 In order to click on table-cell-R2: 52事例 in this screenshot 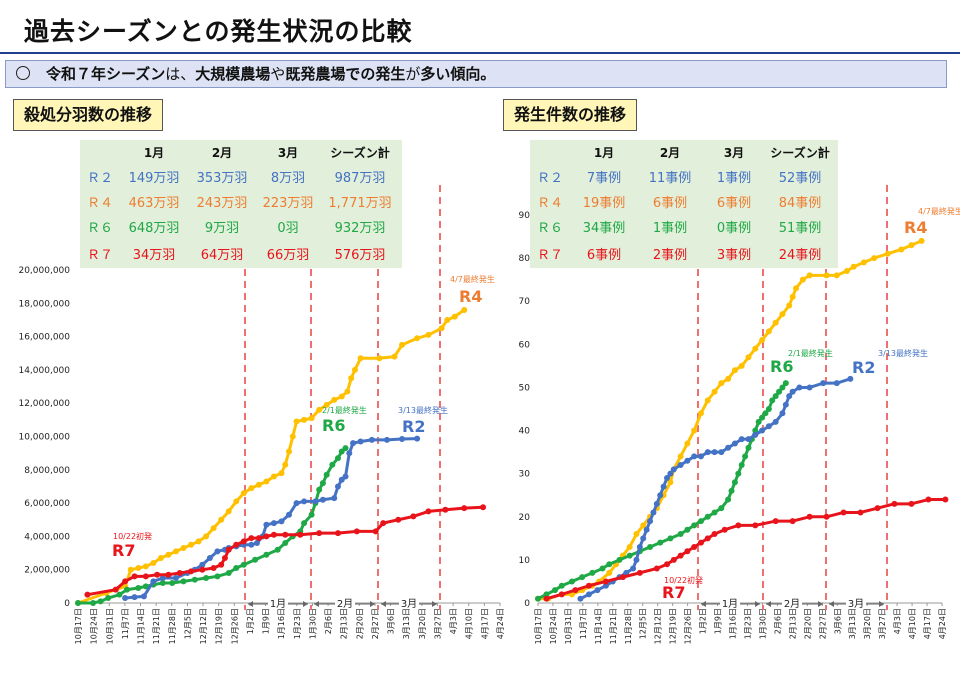, I will do `click(800, 178)`.